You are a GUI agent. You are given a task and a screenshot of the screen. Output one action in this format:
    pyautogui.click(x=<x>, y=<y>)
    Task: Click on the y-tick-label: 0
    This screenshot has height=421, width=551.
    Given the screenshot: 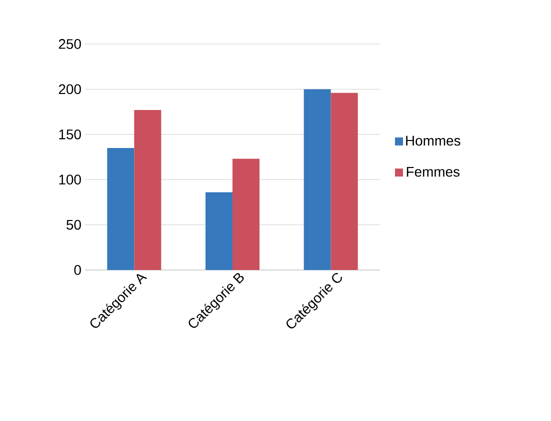 What is the action you would take?
    pyautogui.click(x=77, y=270)
    